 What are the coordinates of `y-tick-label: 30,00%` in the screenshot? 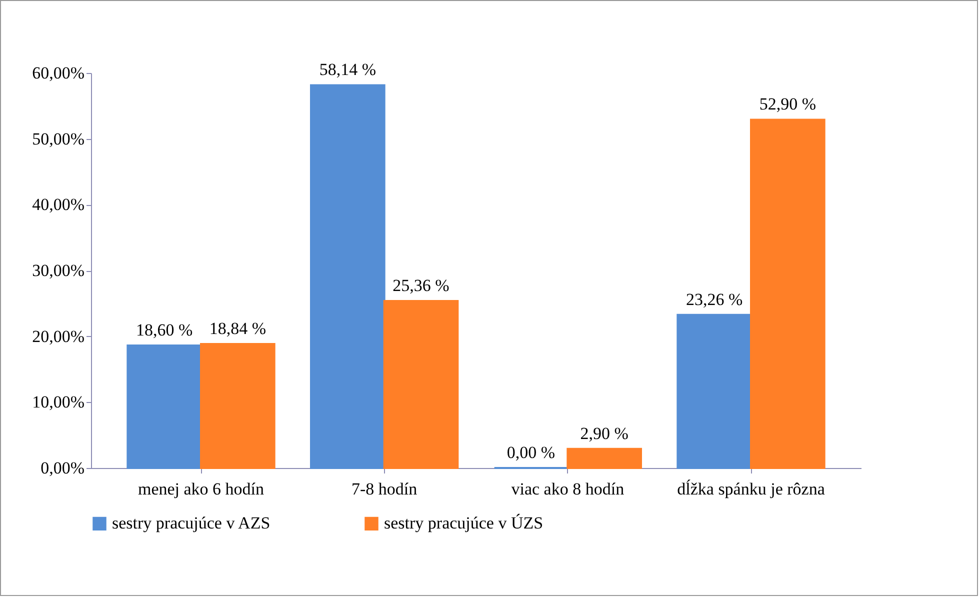 It's located at (58, 270).